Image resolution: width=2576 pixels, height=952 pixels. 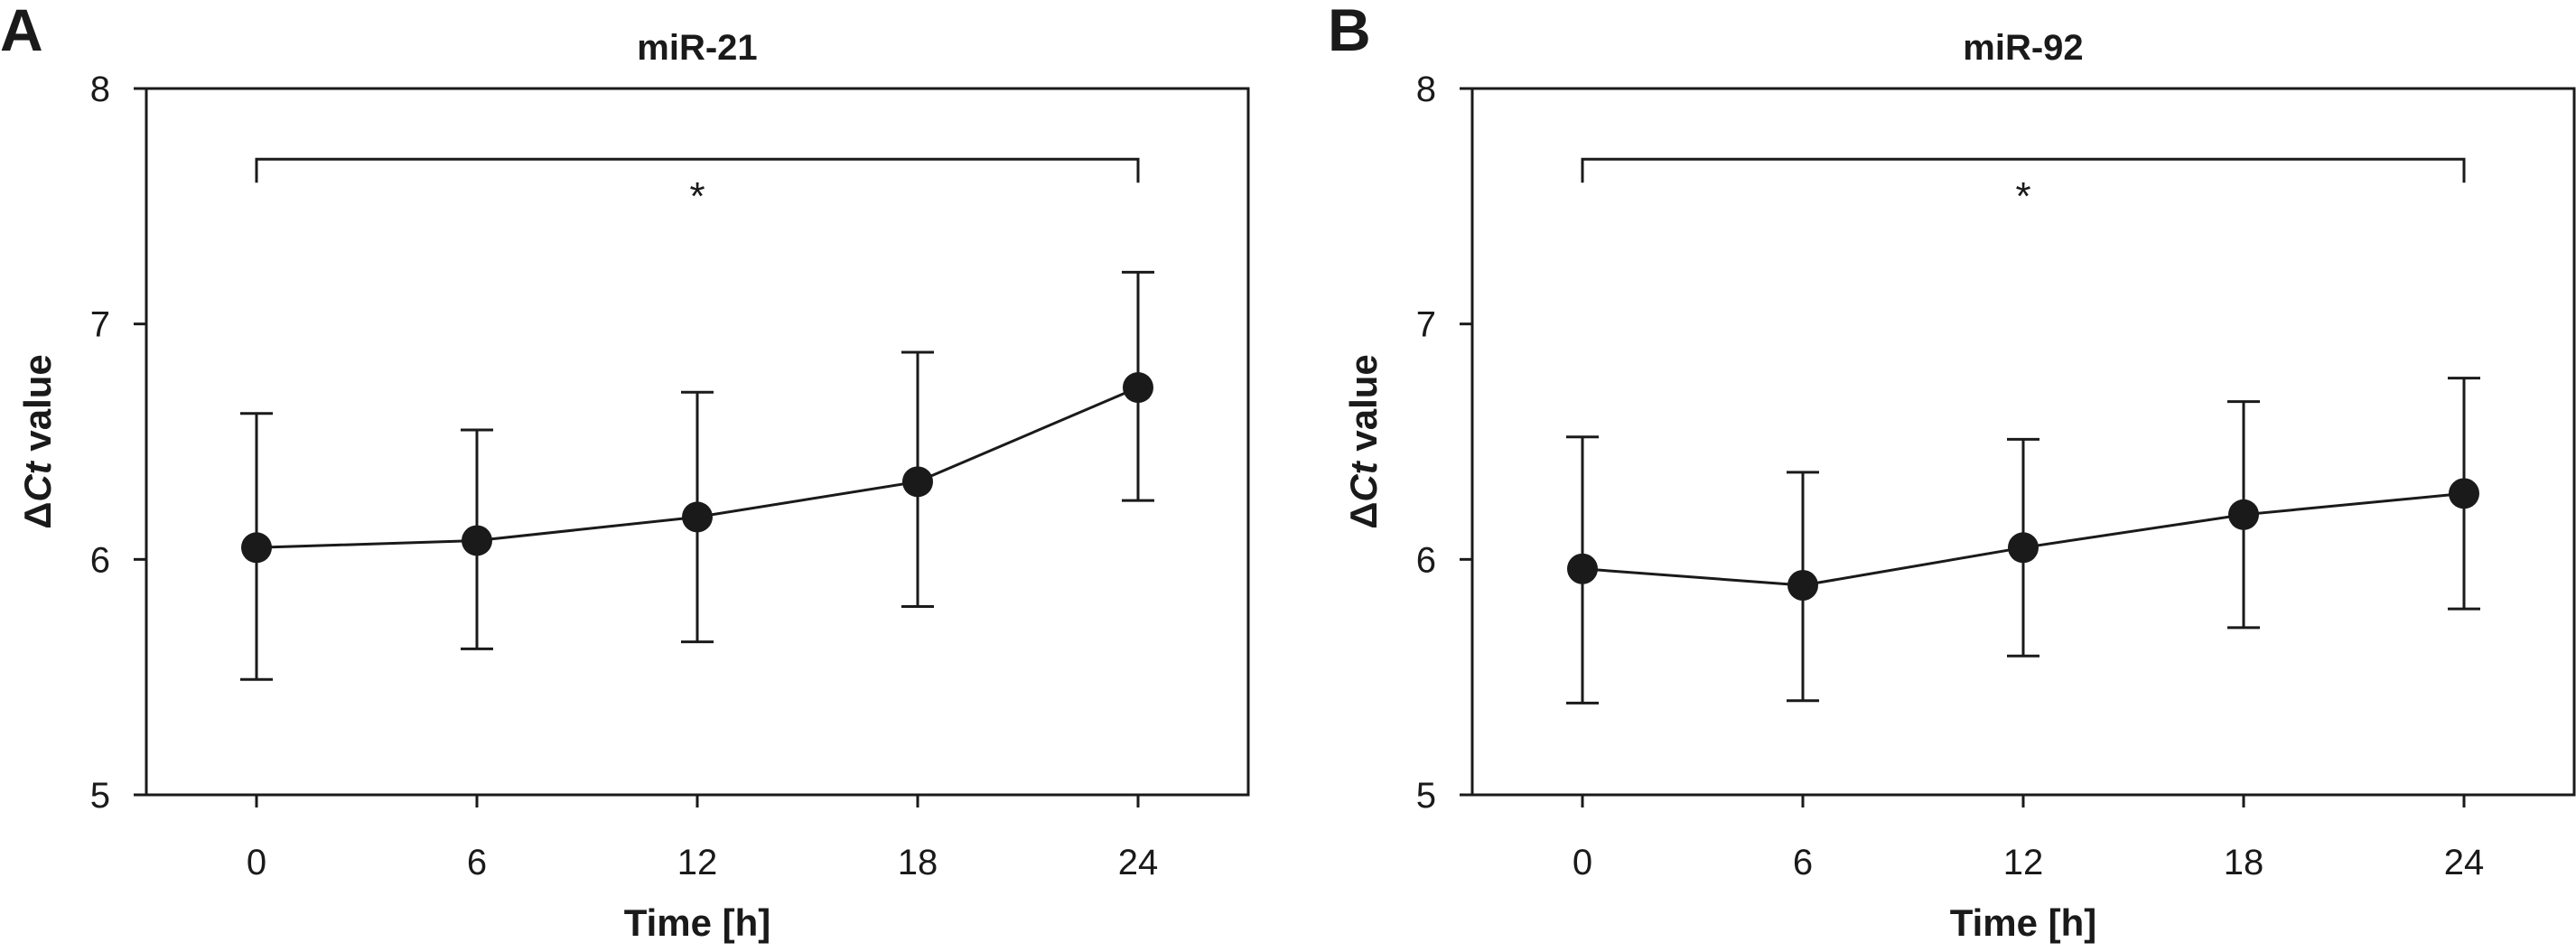 I want to click on chart-title: miR-92, so click(x=2023, y=48).